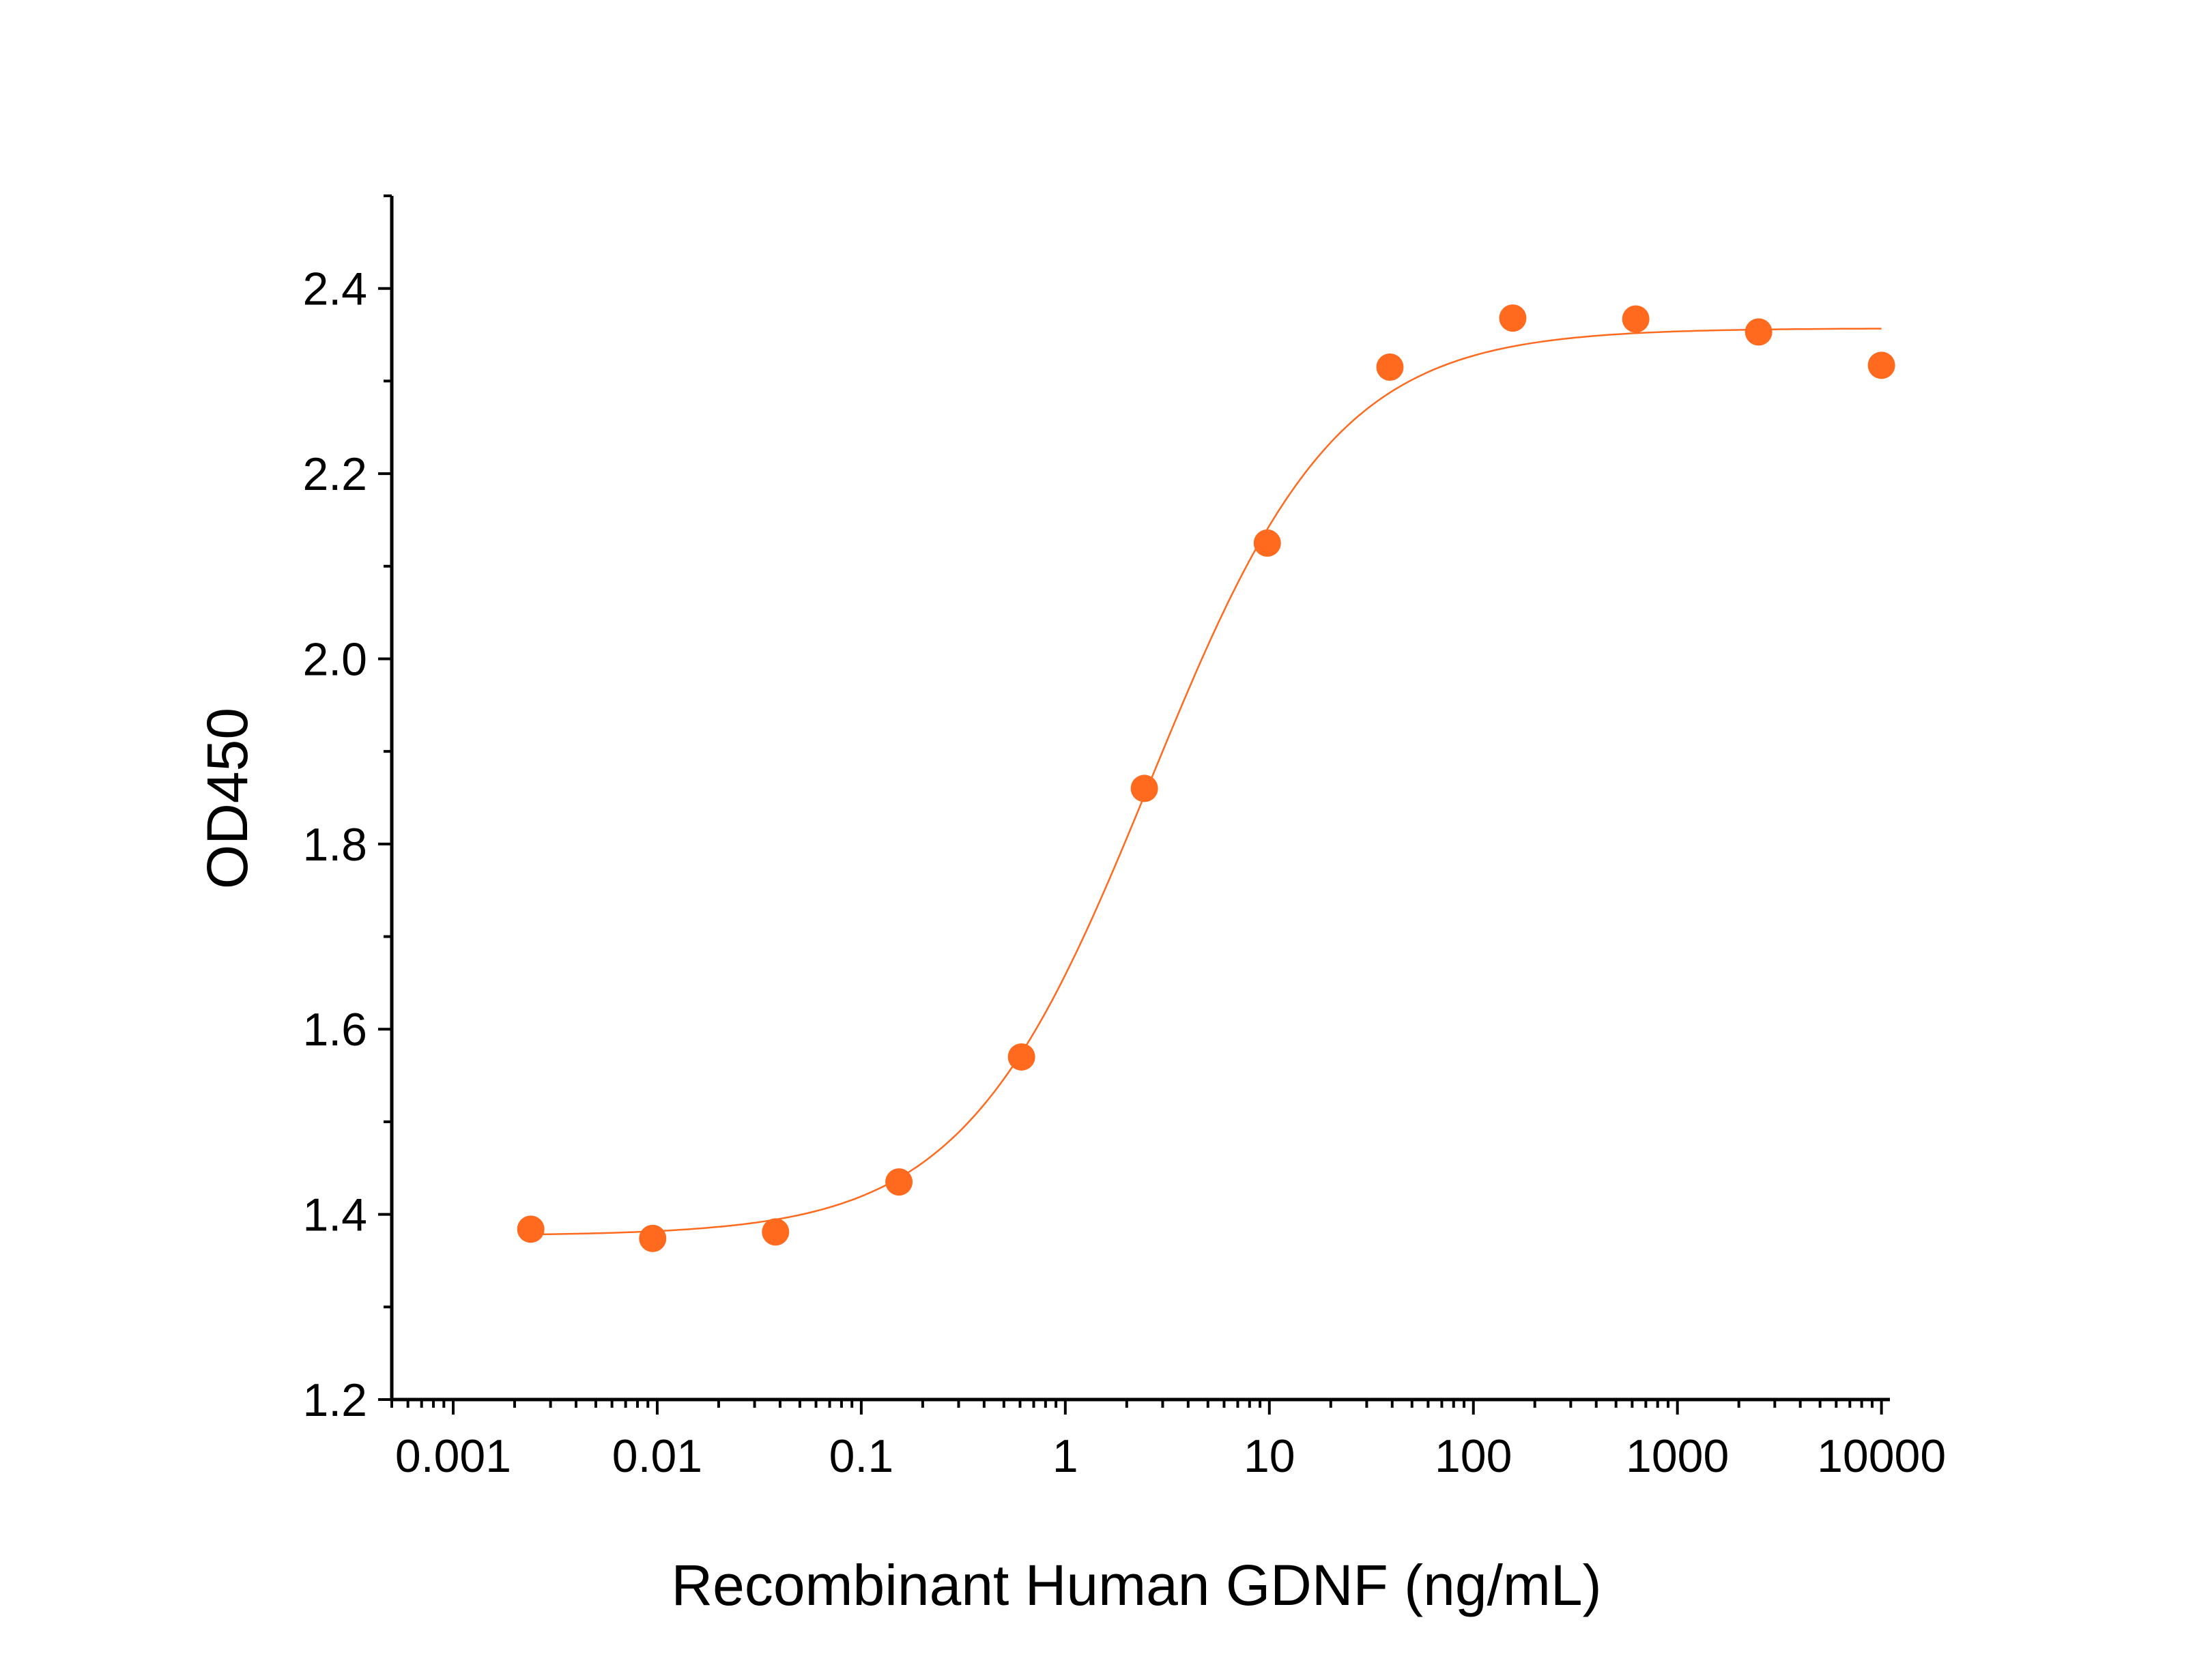  What do you see at coordinates (1474, 1456) in the screenshot?
I see `x-tick-label: 100` at bounding box center [1474, 1456].